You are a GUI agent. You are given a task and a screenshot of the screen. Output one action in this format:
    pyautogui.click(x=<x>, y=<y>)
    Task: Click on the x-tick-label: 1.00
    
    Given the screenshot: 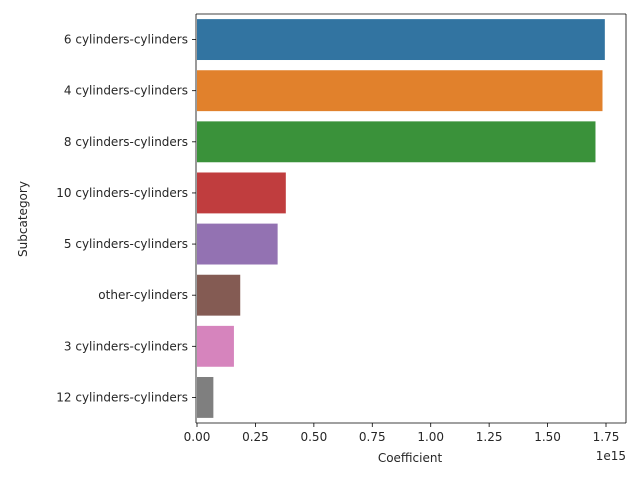 What is the action you would take?
    pyautogui.click(x=430, y=437)
    